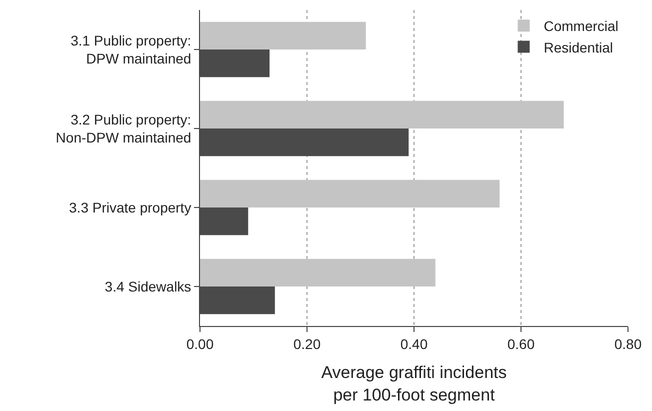 Image resolution: width=652 pixels, height=411 pixels. What do you see at coordinates (148, 286) in the screenshot?
I see `y-tick-label: 3.4 Sidewalks` at bounding box center [148, 286].